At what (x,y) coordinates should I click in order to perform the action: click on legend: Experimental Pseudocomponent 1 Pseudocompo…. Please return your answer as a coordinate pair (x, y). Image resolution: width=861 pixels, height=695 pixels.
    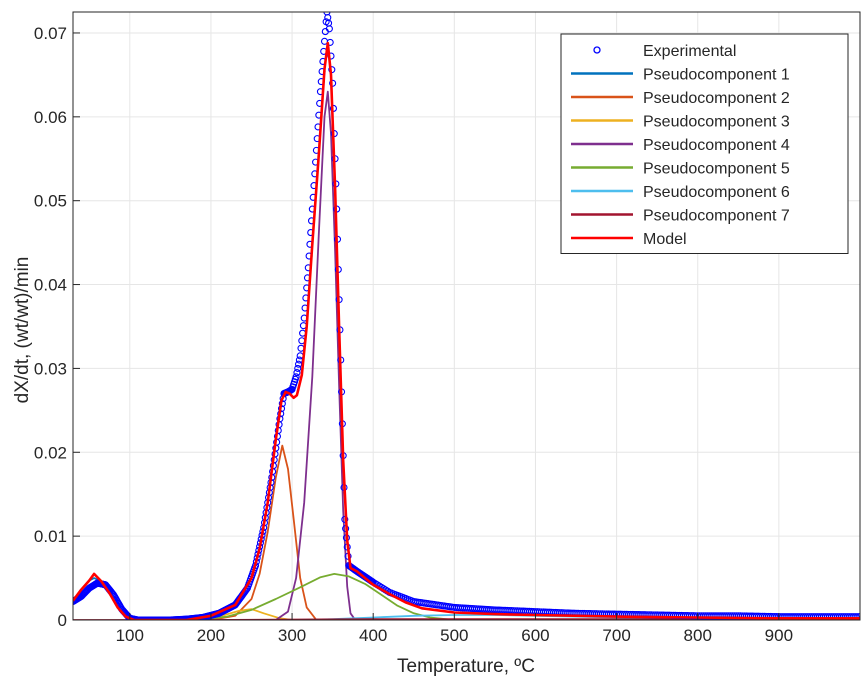
    Looking at the image, I should click on (704, 143).